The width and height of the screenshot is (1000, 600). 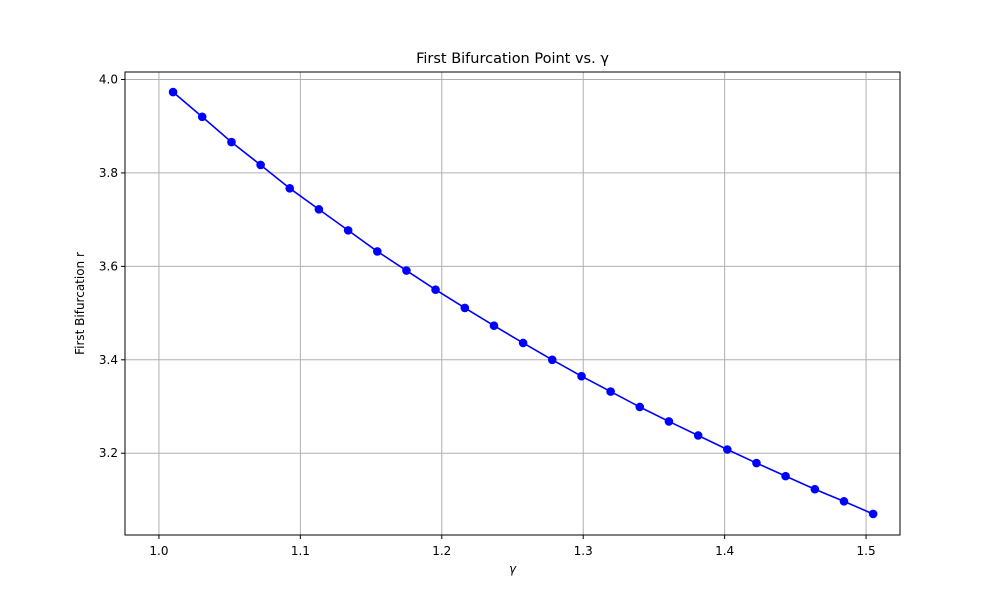 I want to click on x-tick-label: 1.2, so click(x=441, y=551).